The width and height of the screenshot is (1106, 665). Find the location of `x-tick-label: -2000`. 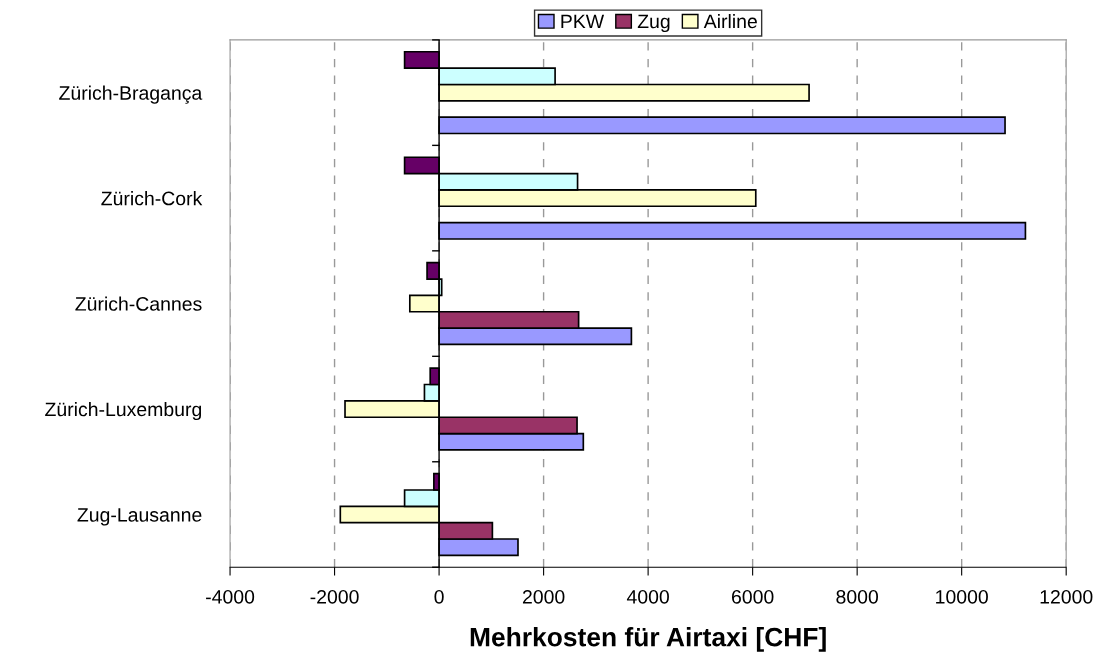

x-tick-label: -2000 is located at coordinates (334, 596).